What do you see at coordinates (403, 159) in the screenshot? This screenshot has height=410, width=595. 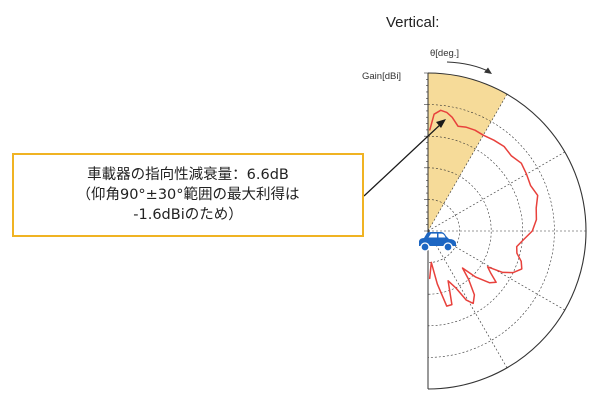 I see `callout-leader-line` at bounding box center [403, 159].